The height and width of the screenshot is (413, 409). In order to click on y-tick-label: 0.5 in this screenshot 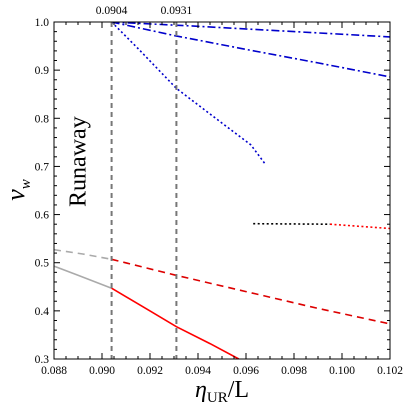, I will do `click(42, 264)`.